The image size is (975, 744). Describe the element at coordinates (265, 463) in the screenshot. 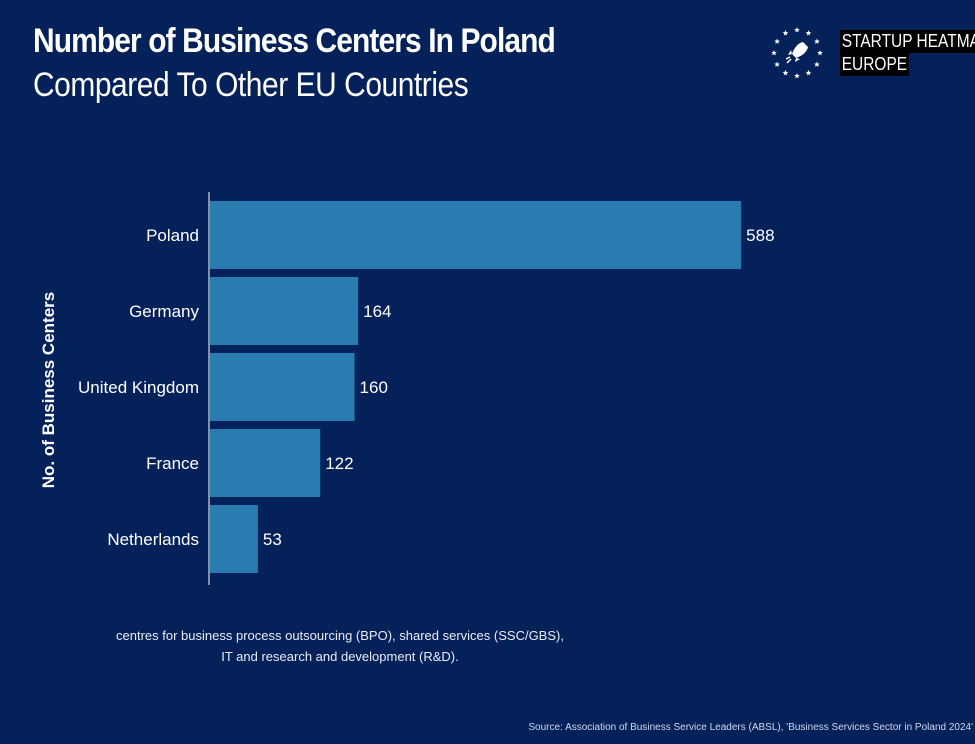

I see `bar-france` at that location.